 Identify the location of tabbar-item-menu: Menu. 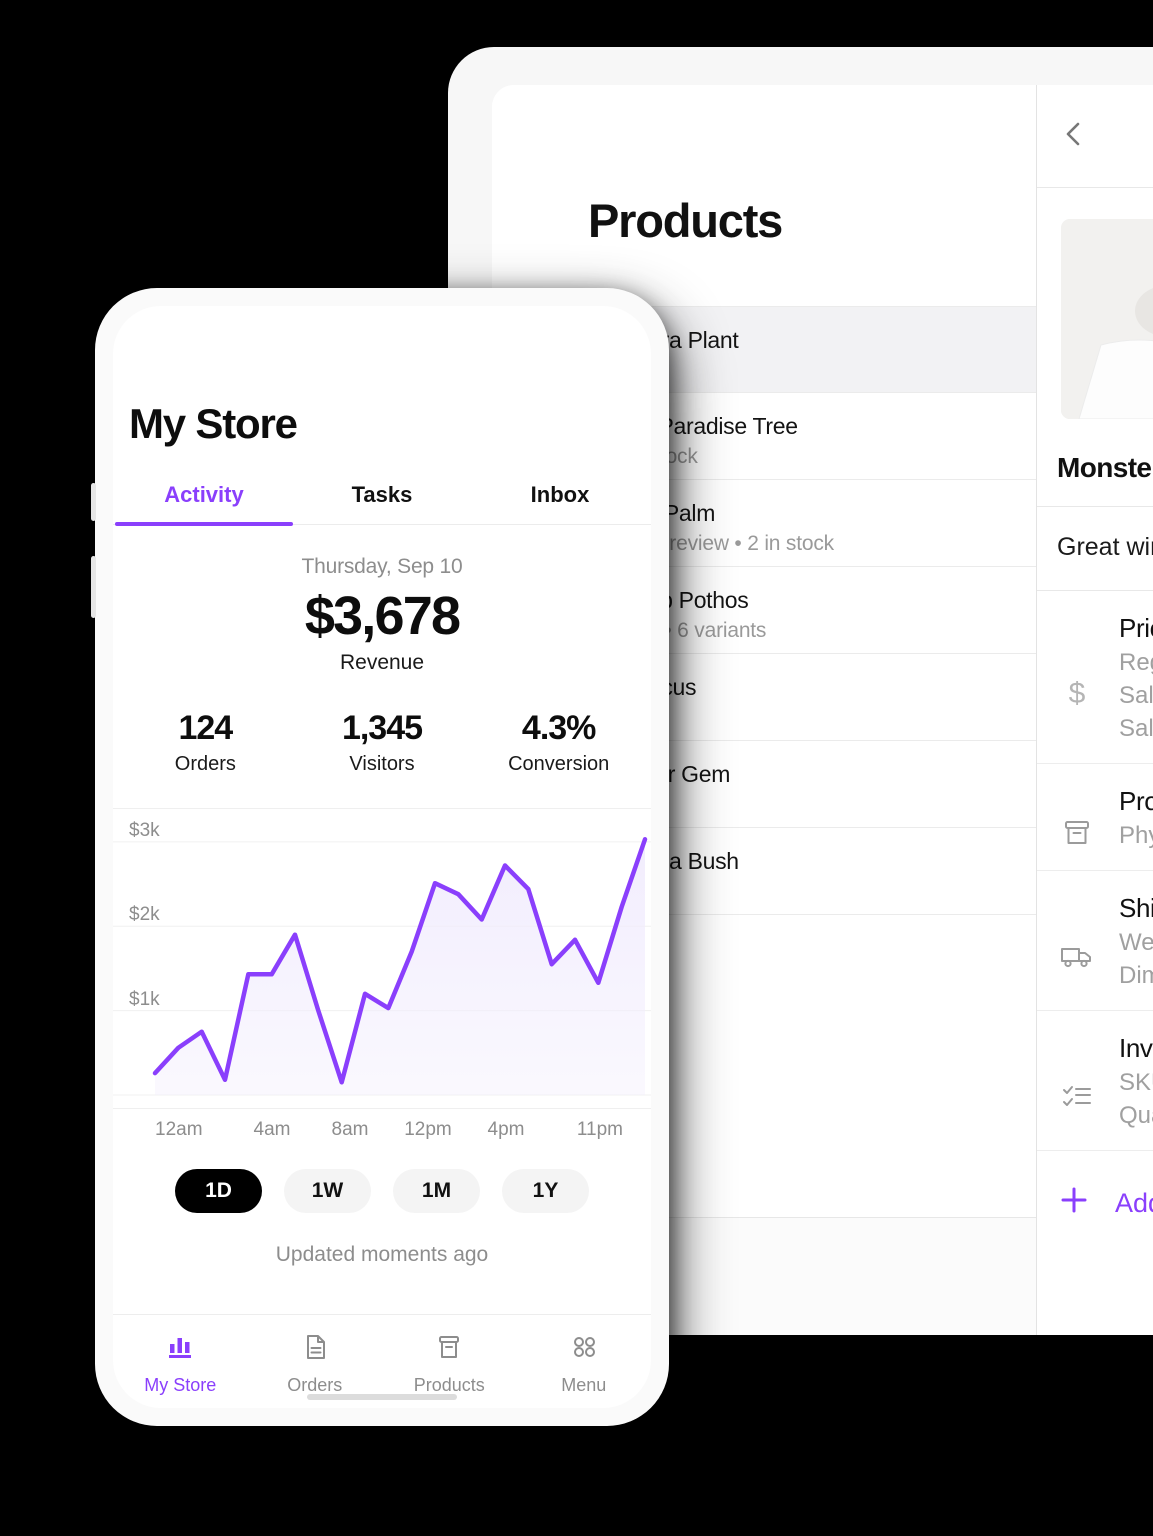
(584, 1364).